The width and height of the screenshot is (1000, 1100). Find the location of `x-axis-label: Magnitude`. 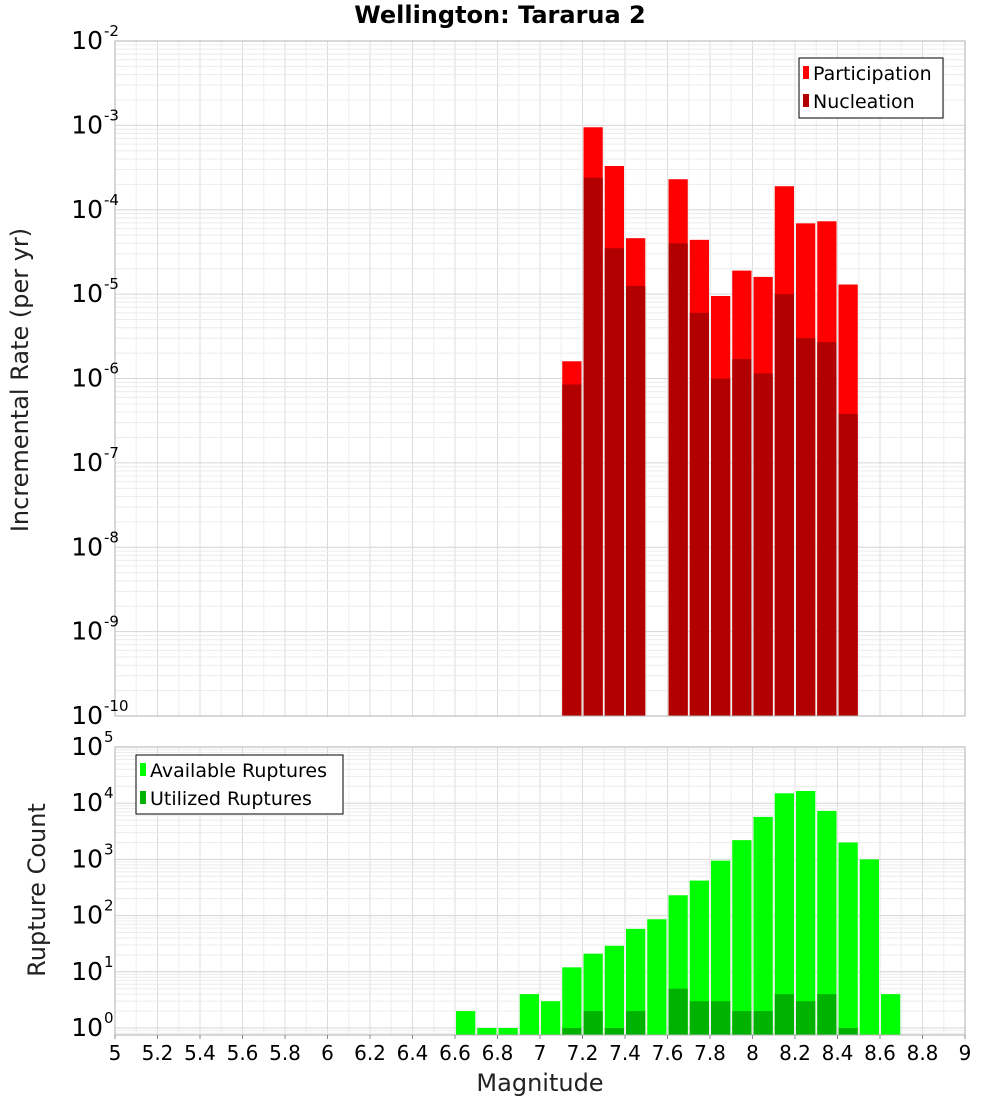

x-axis-label: Magnitude is located at coordinates (539, 1083).